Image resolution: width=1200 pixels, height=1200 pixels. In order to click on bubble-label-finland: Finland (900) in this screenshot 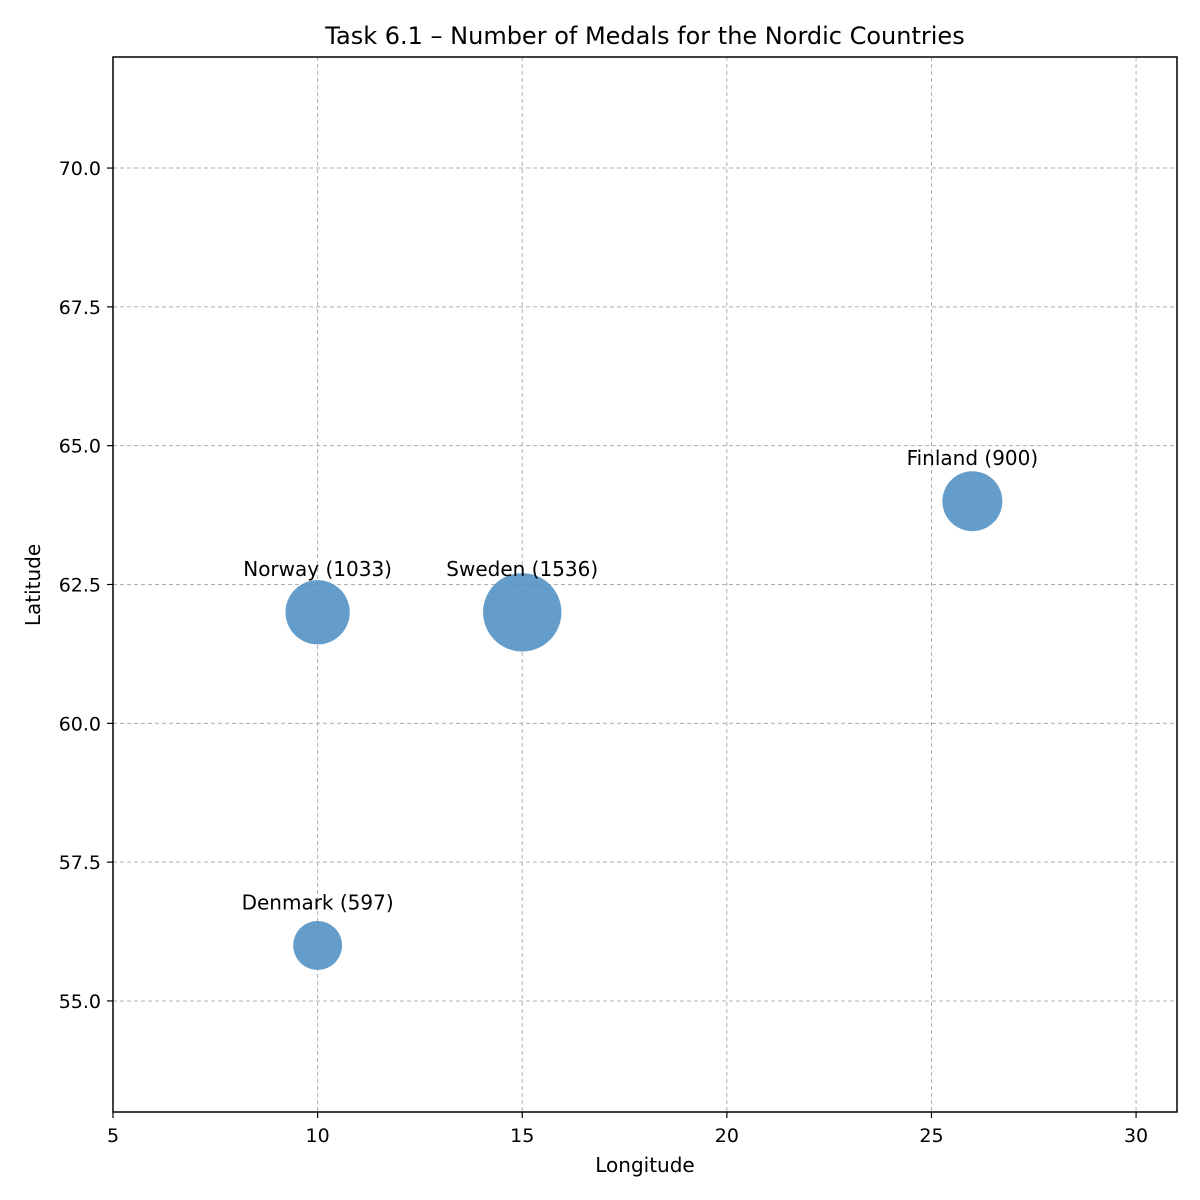, I will do `click(973, 458)`.